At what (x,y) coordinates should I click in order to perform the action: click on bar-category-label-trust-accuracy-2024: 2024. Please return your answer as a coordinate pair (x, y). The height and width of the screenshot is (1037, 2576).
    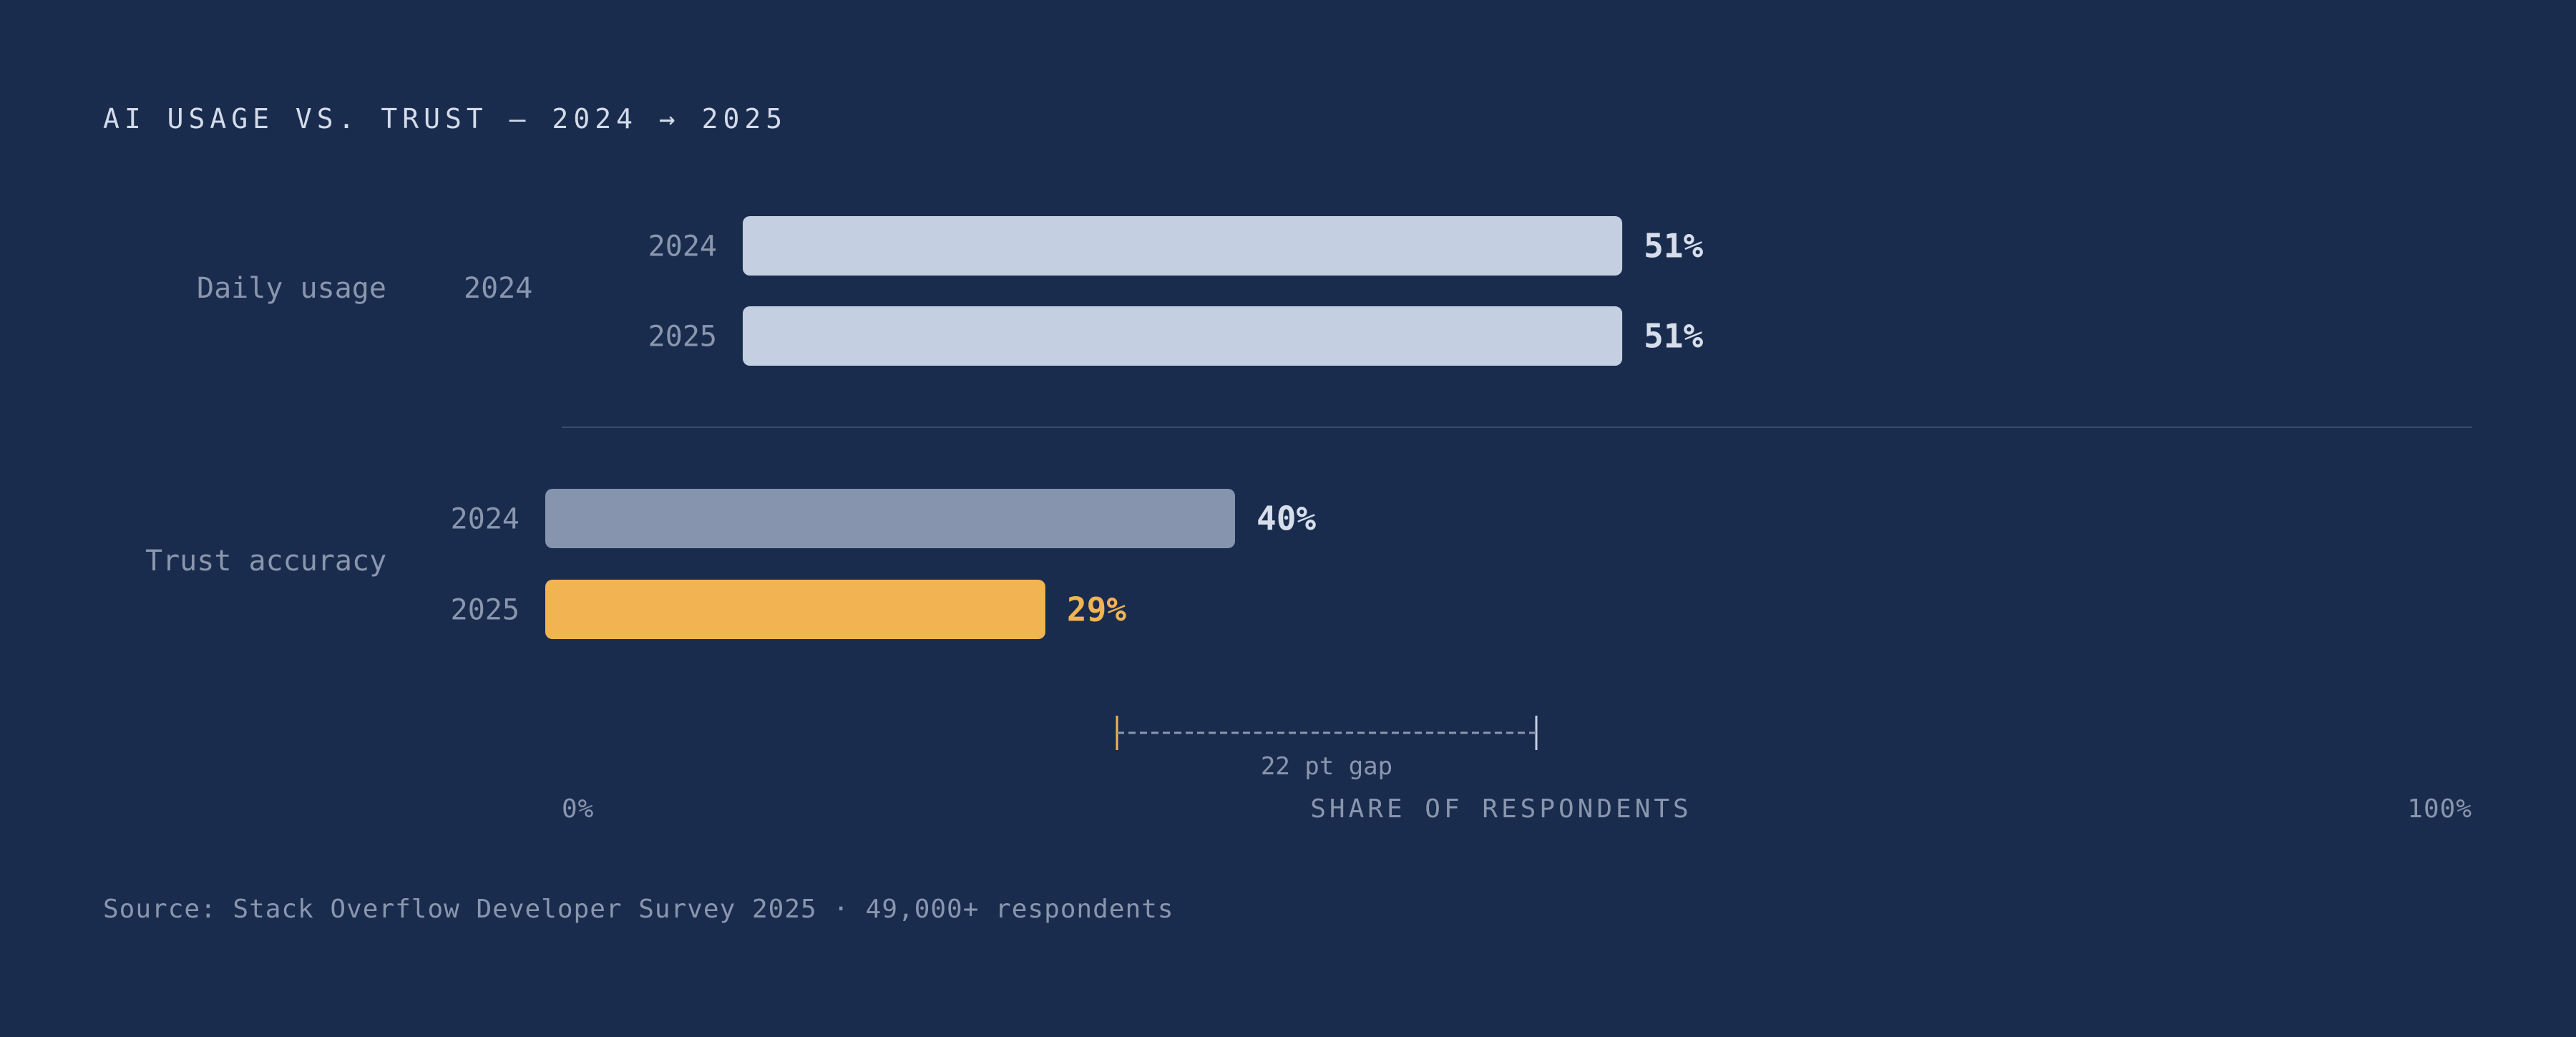
    Looking at the image, I should click on (485, 519).